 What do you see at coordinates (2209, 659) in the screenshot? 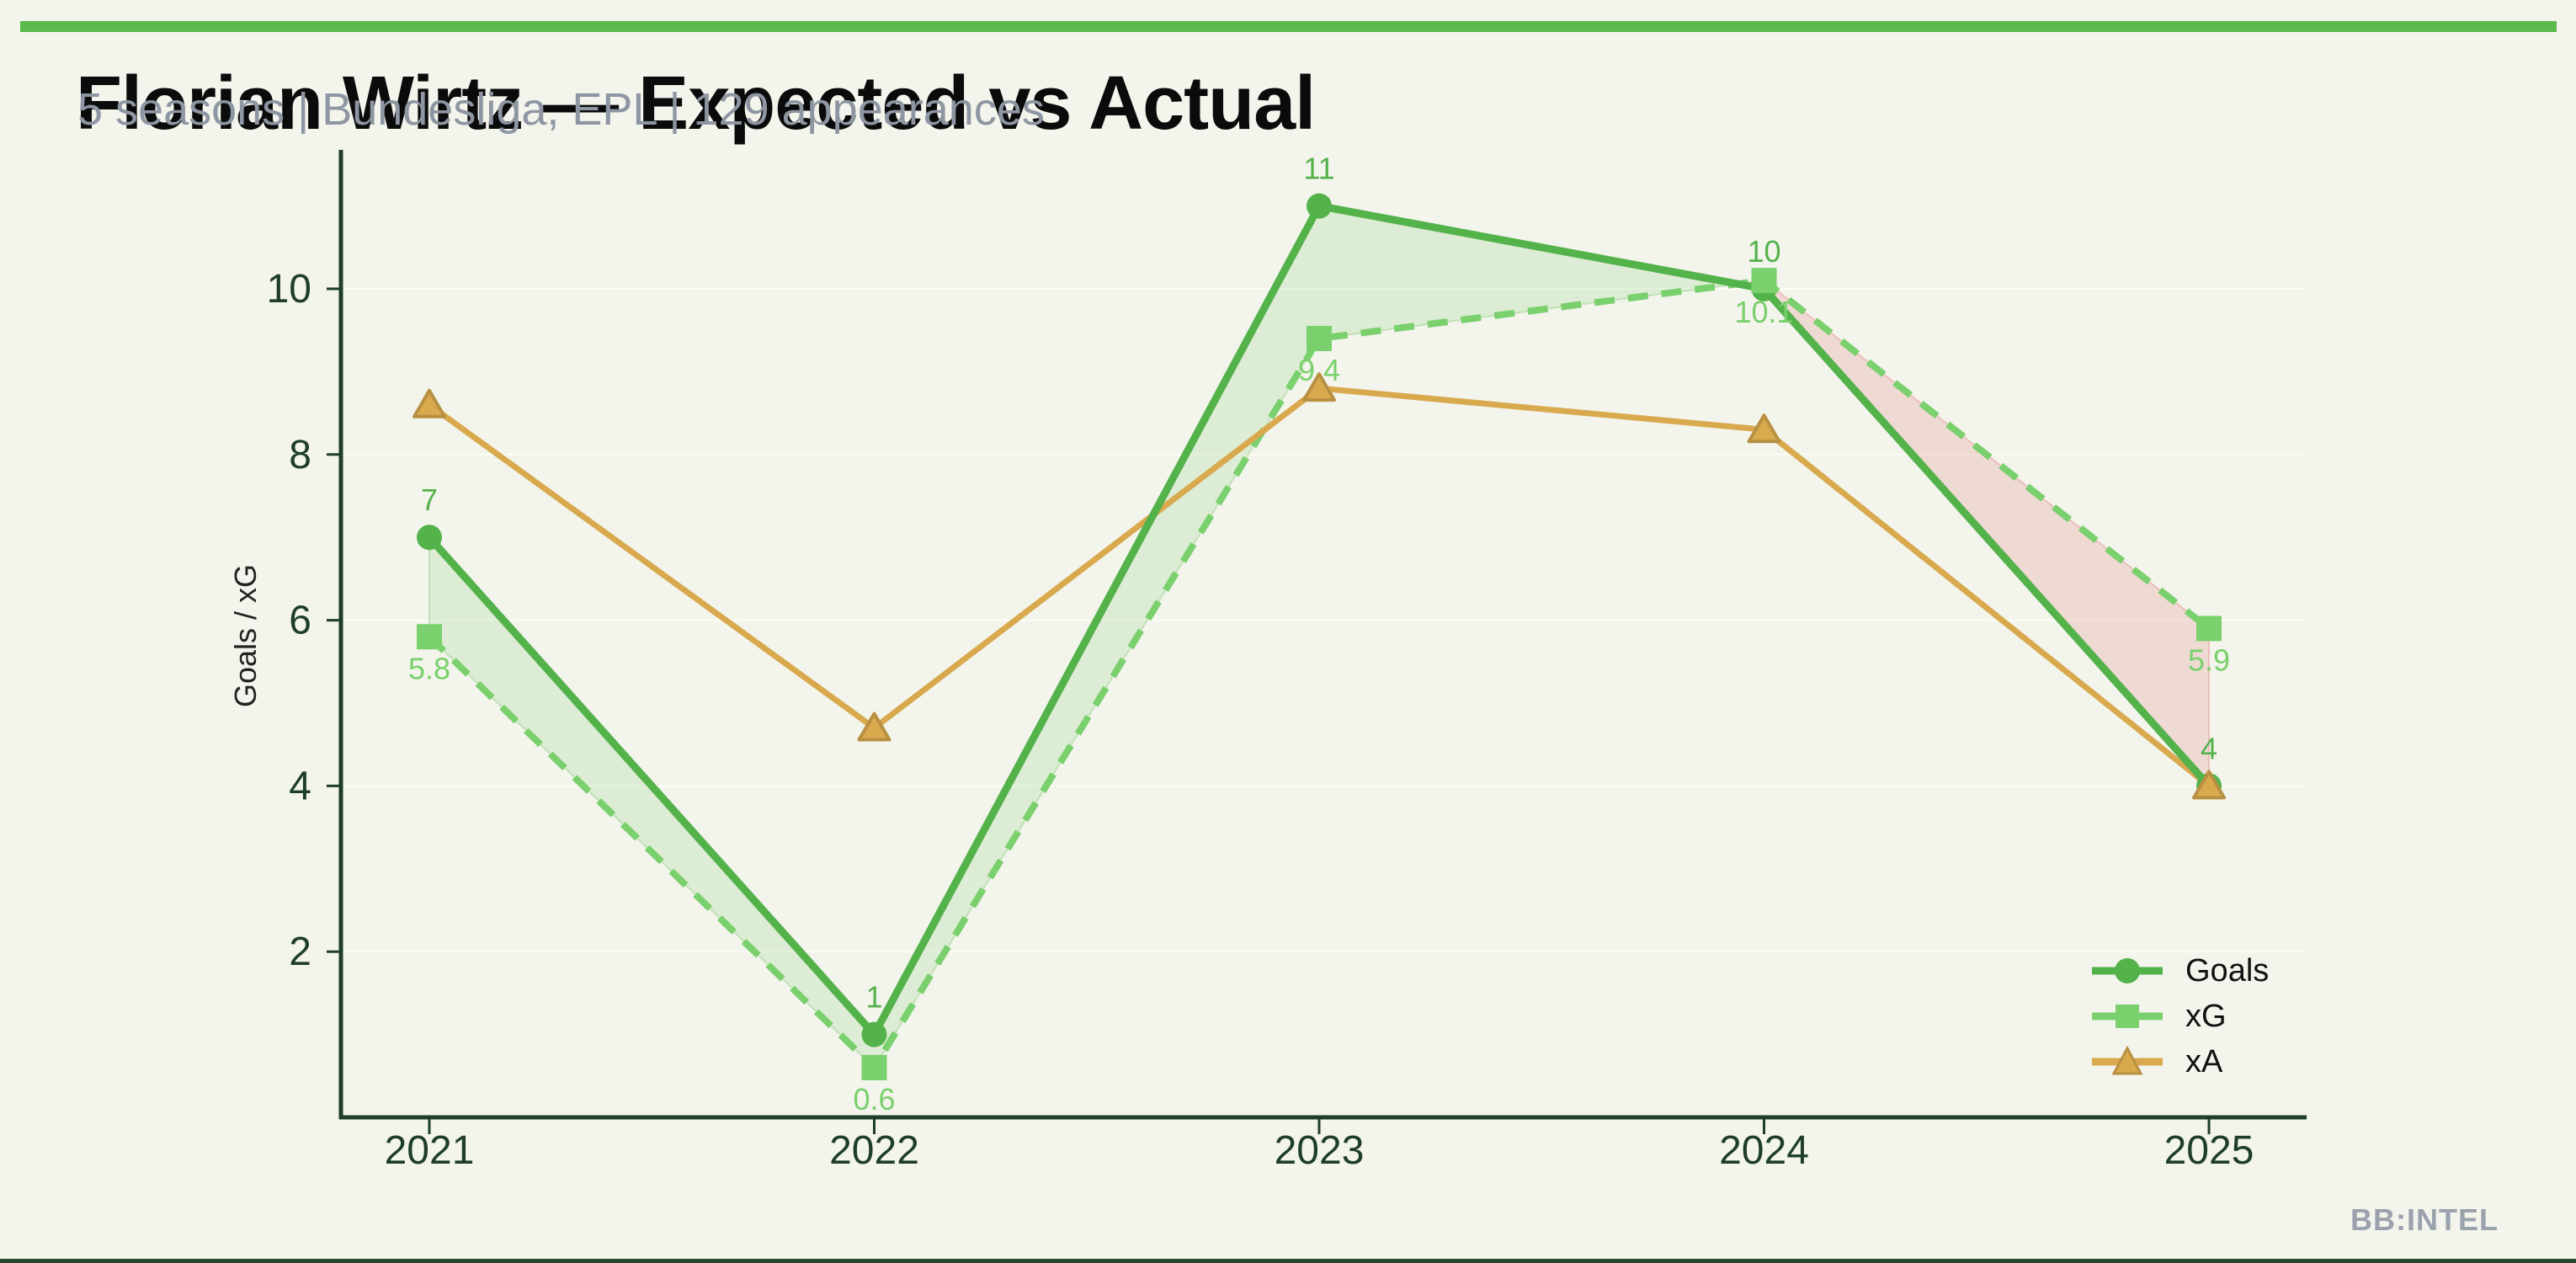
I see `point-label-xg: 5.9` at bounding box center [2209, 659].